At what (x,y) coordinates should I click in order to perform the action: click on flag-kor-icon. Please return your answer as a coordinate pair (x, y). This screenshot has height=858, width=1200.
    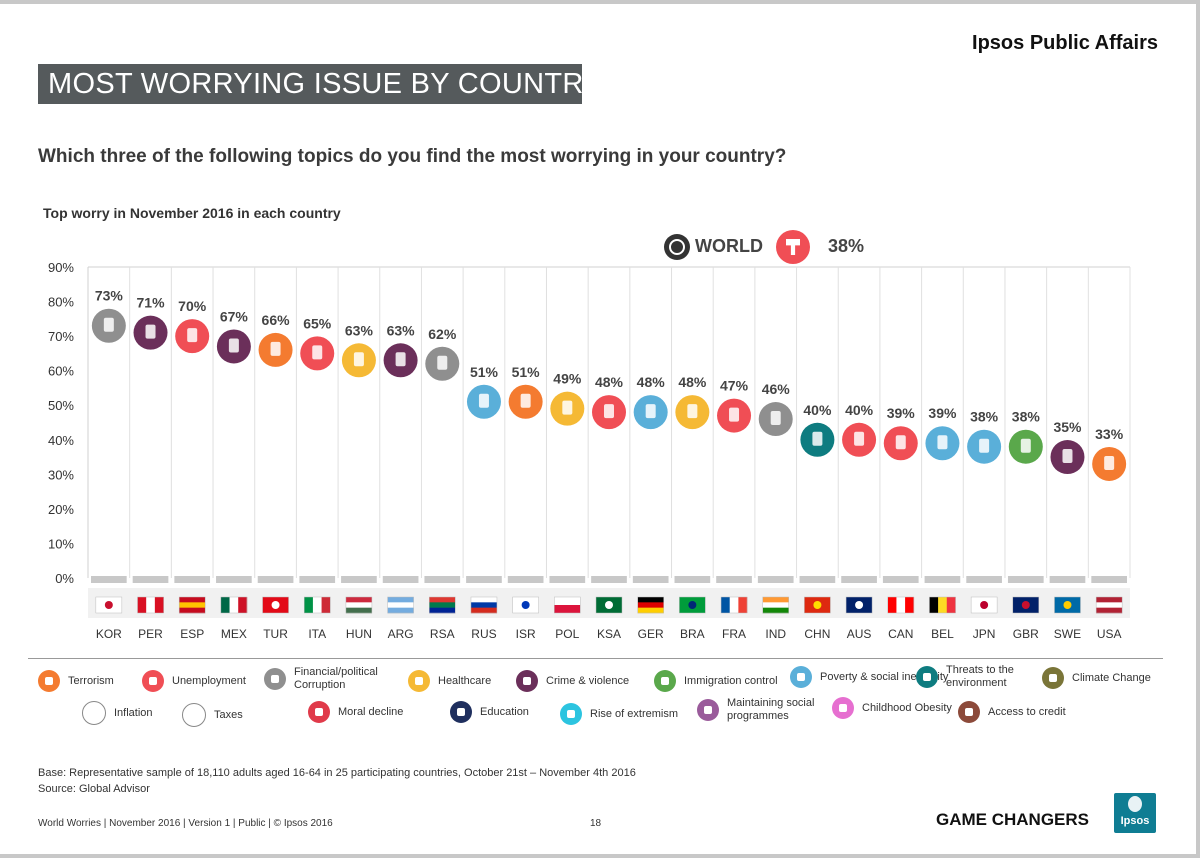
    Looking at the image, I should click on (109, 605).